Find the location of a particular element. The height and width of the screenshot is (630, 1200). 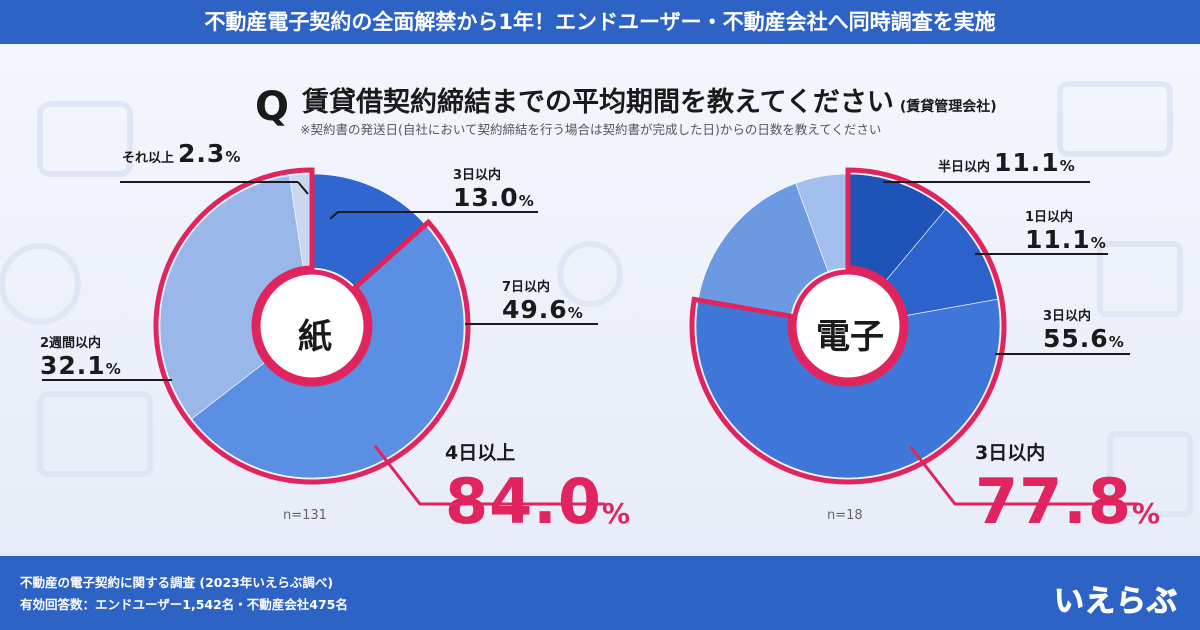

header-title: 不動産電子契約の全面解禁から1年！エンドユーザー・不動産会社へ同時調査を実施 is located at coordinates (600, 22).